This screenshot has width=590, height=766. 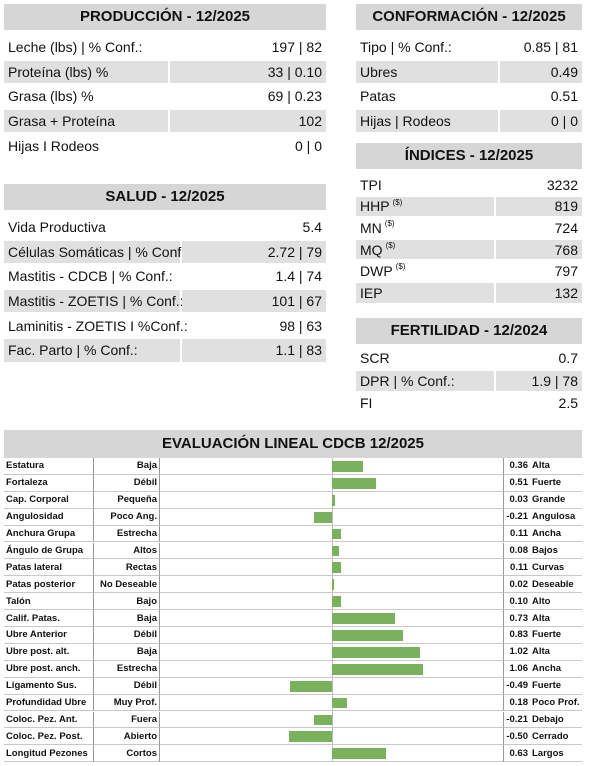 I want to click on row-value: 2.5, so click(x=568, y=403).